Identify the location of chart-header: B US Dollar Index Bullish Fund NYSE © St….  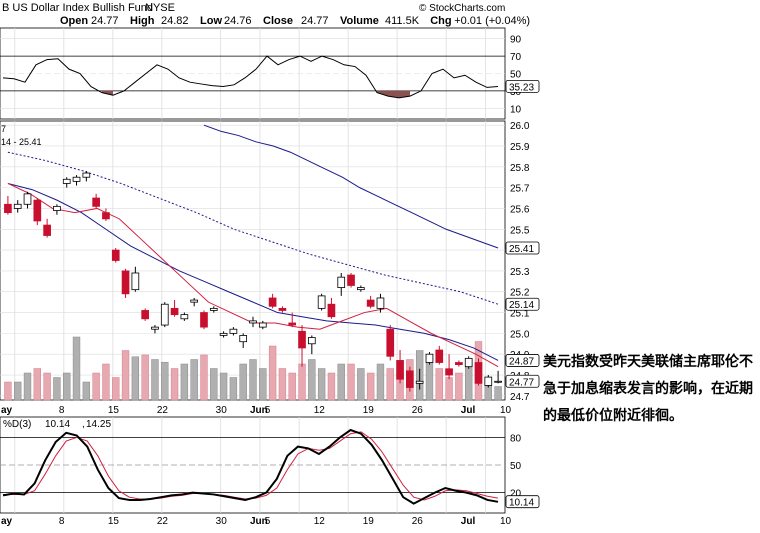
(266, 14).